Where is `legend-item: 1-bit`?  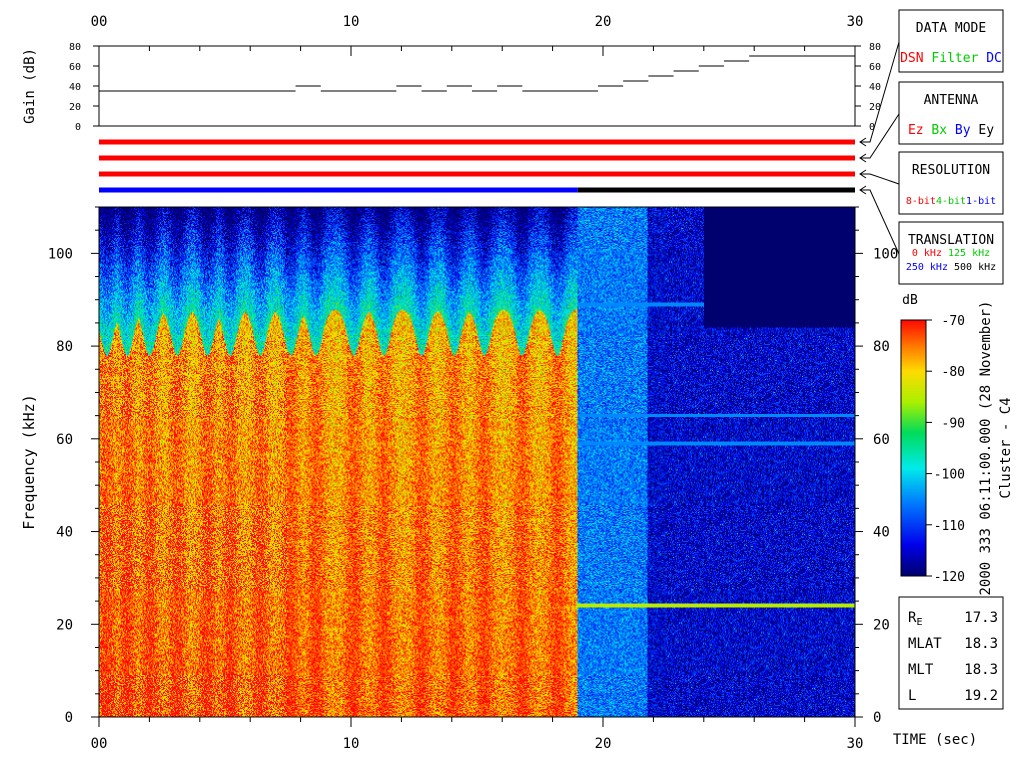 legend-item: 1-bit is located at coordinates (981, 201).